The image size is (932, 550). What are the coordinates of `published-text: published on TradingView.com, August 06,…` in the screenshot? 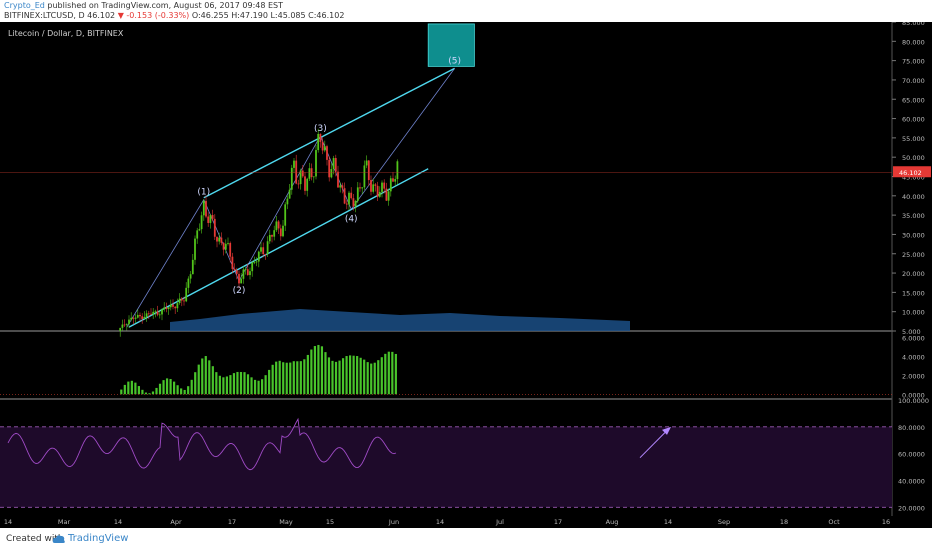 It's located at (165, 5).